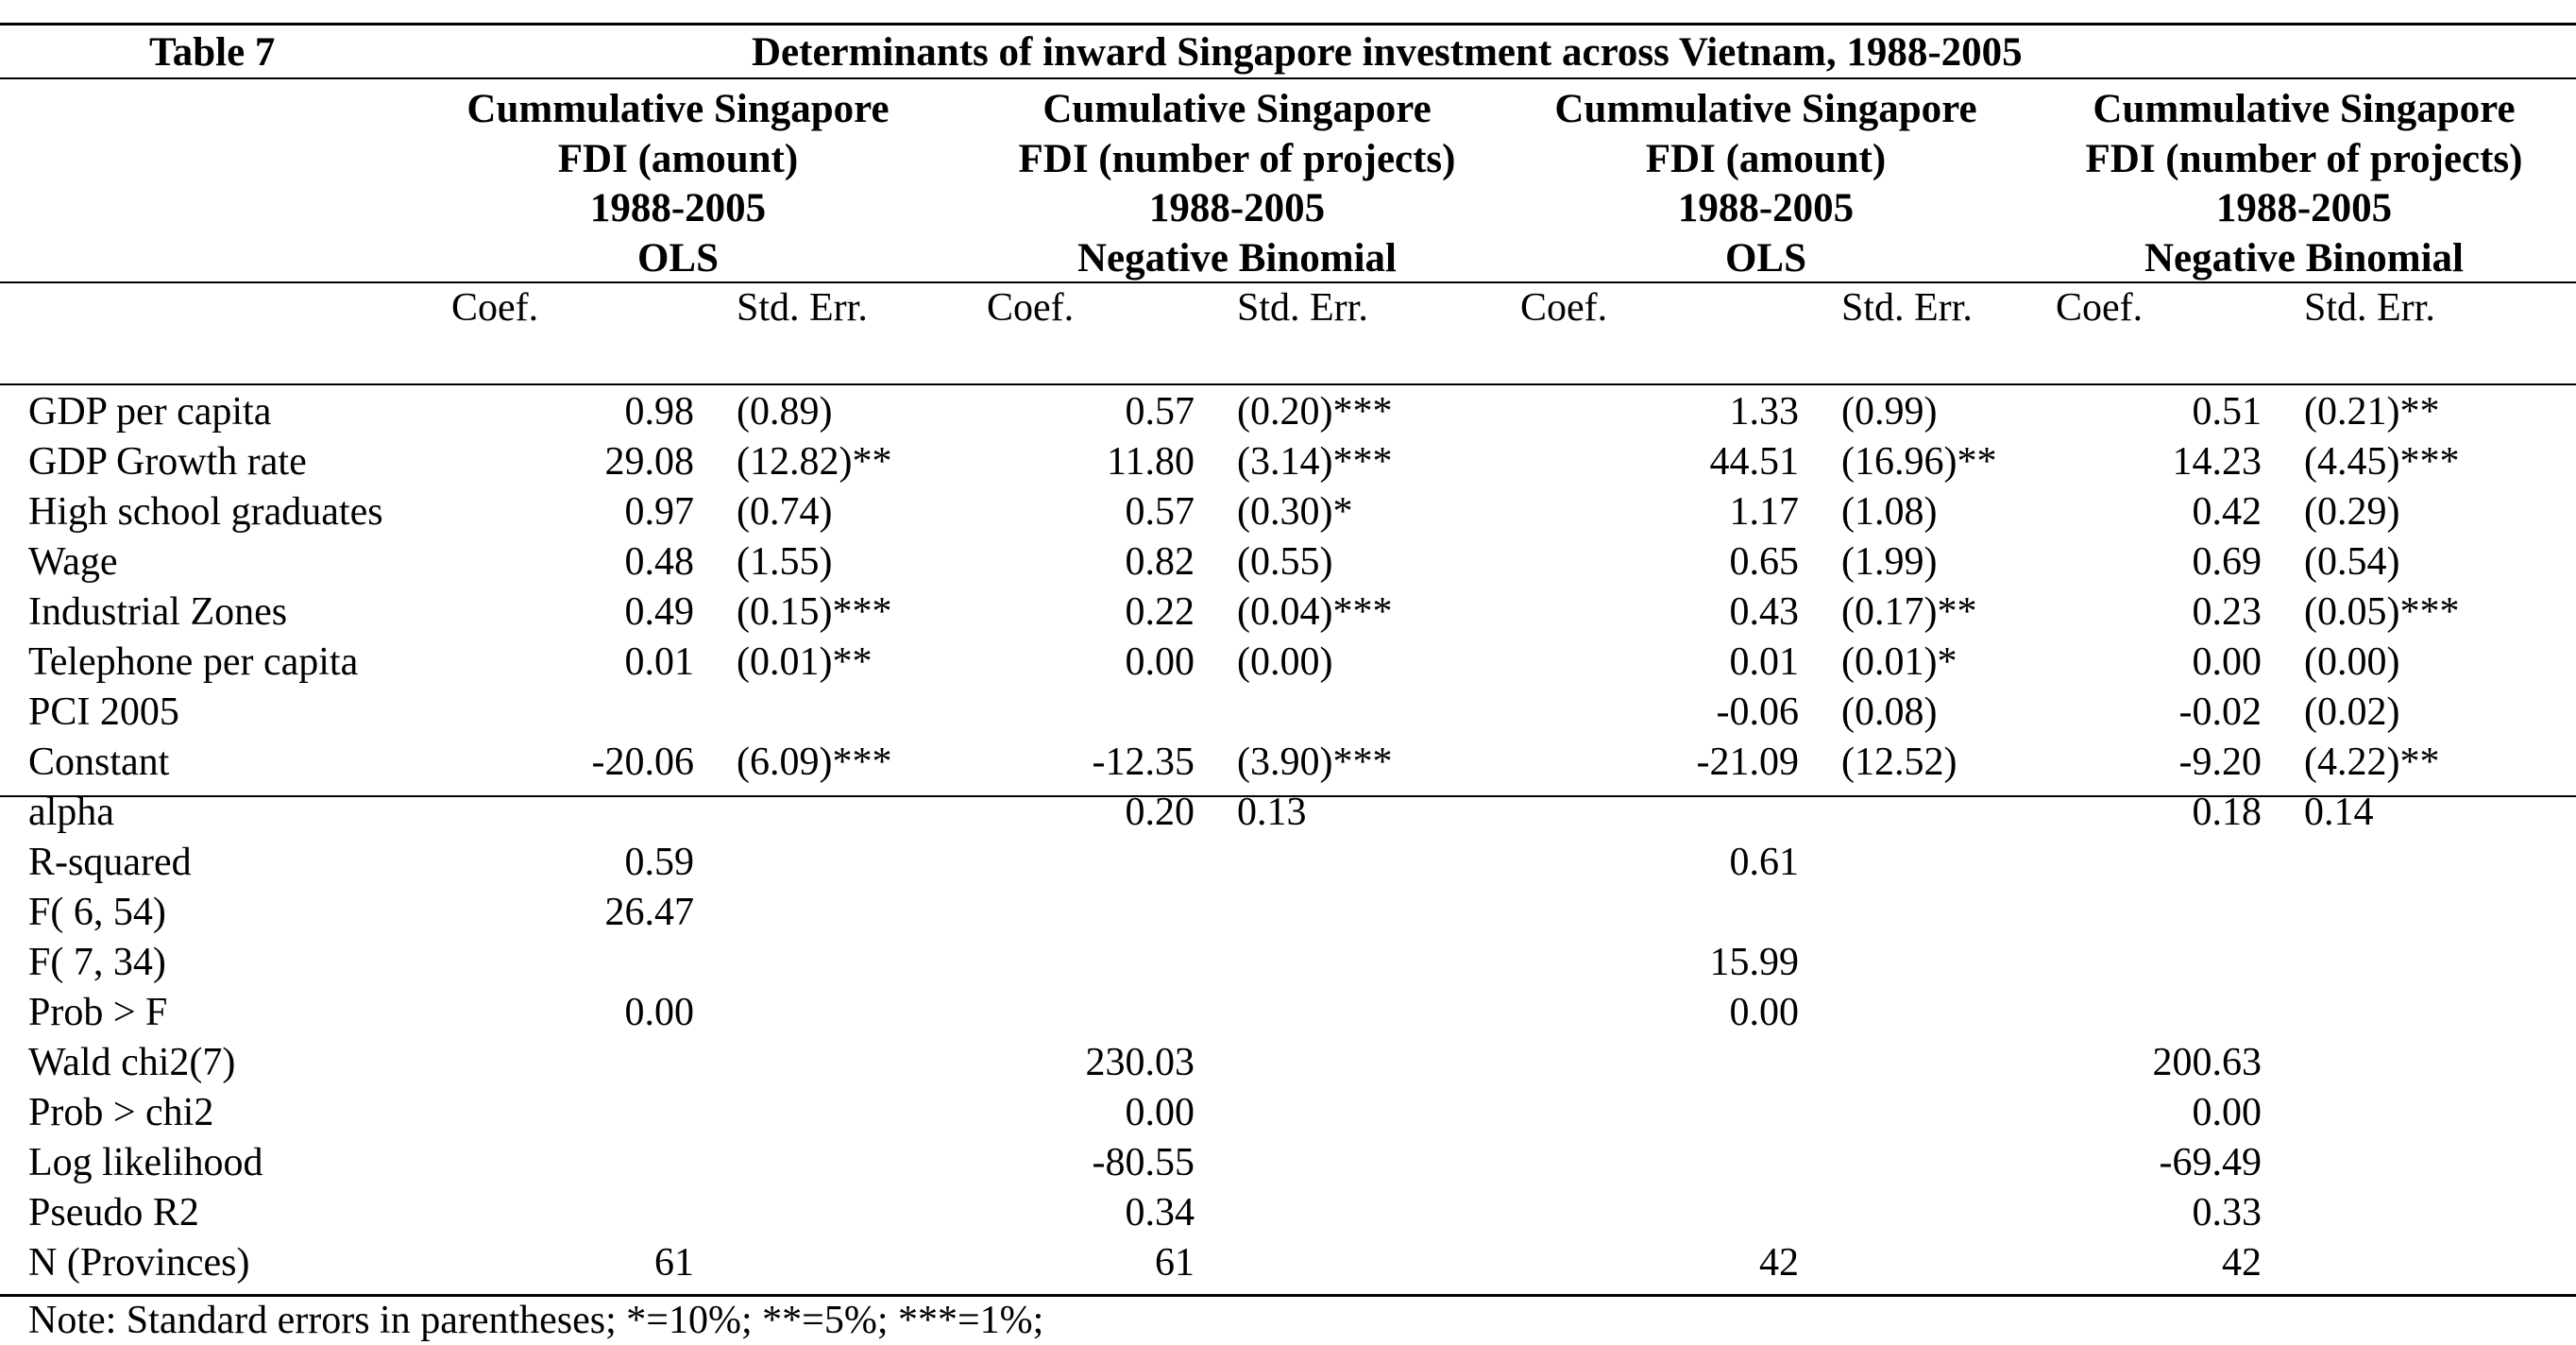  I want to click on row-label: N (Provinces), so click(139, 1263).